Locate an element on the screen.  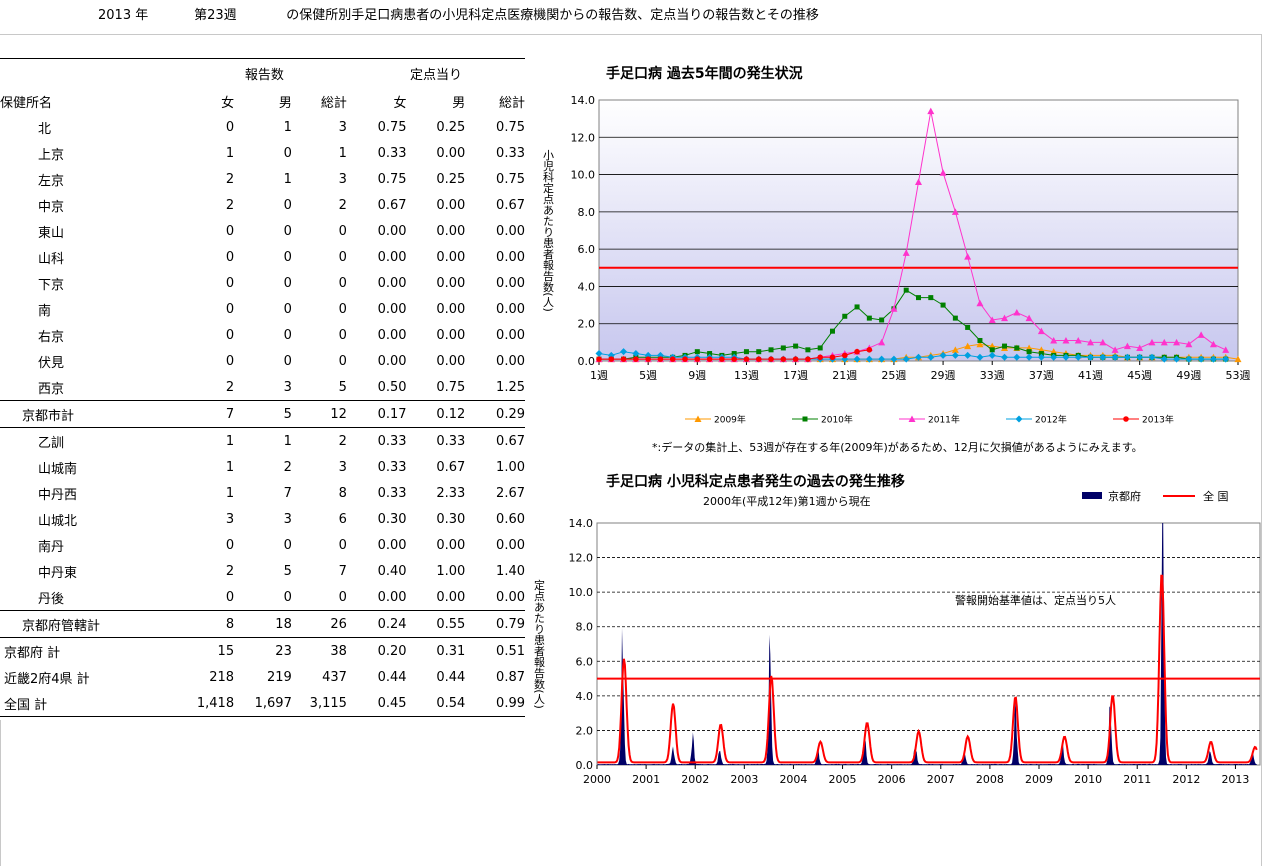
row-name: 山城南 is located at coordinates (58, 469).